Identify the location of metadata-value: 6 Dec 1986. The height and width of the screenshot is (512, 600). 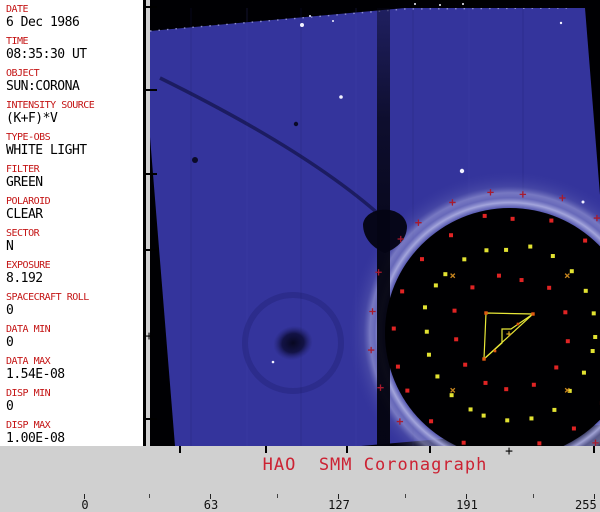
(43, 22).